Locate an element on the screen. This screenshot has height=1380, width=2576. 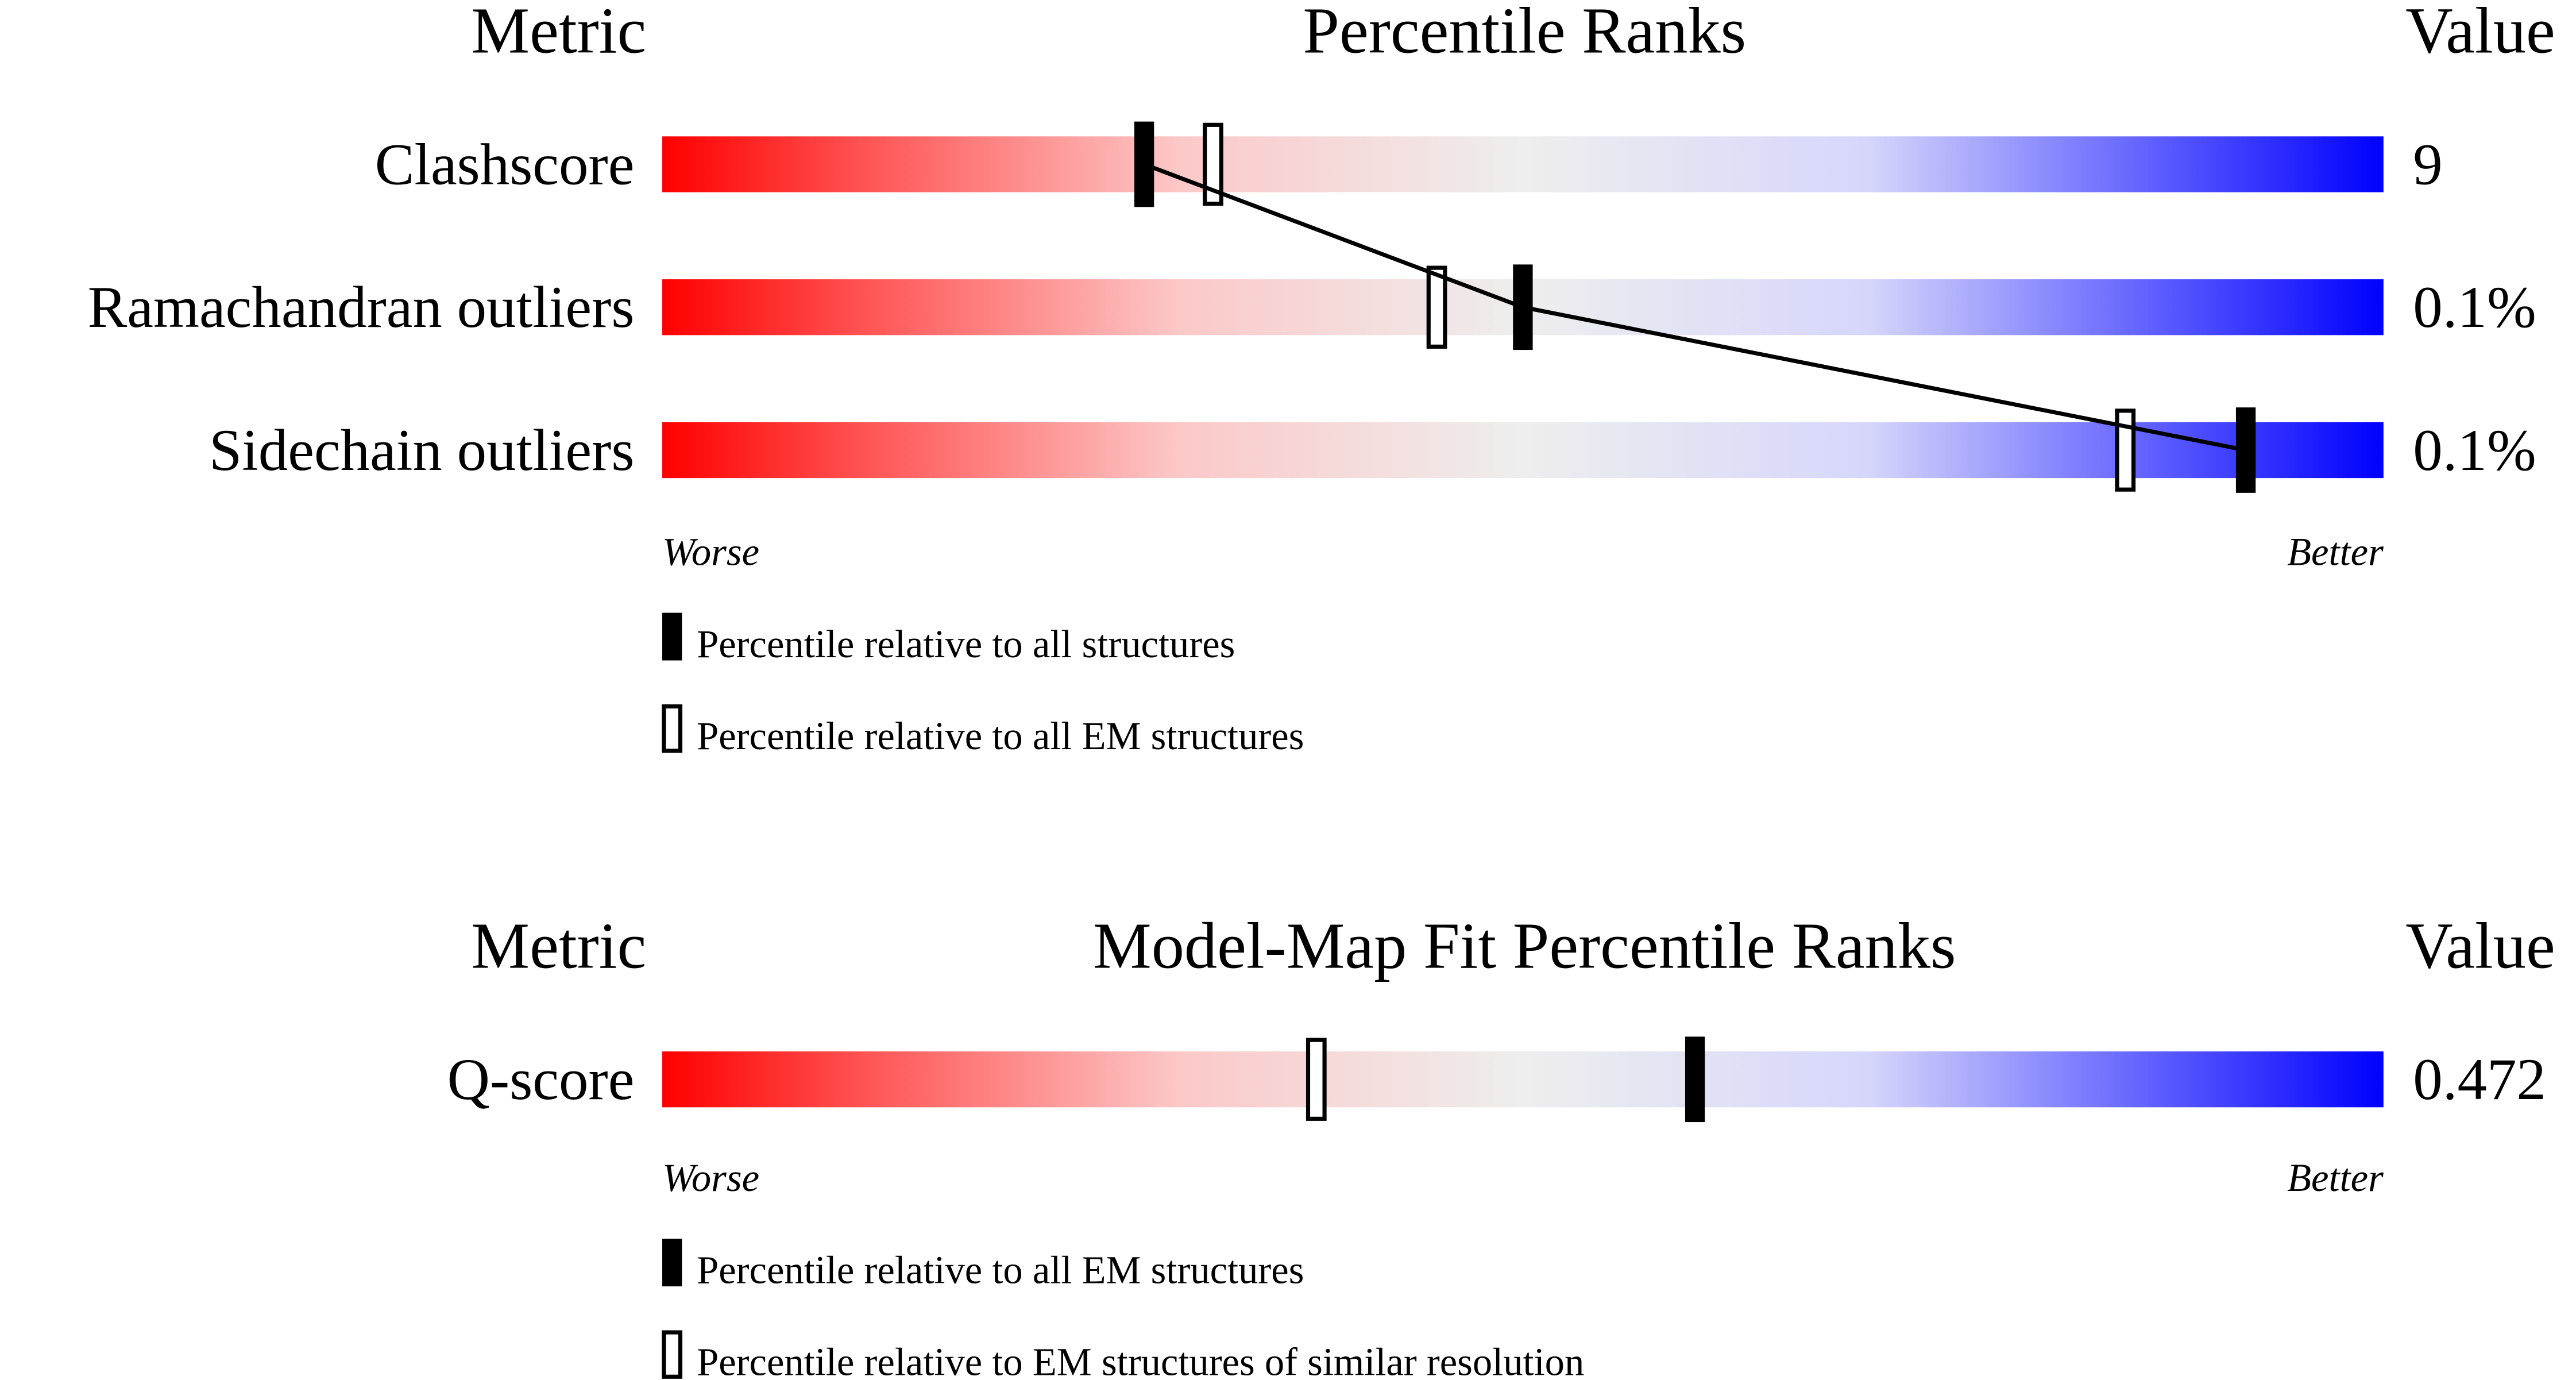
chart2-rows: Q-score 0.472 is located at coordinates (1496, 1079).